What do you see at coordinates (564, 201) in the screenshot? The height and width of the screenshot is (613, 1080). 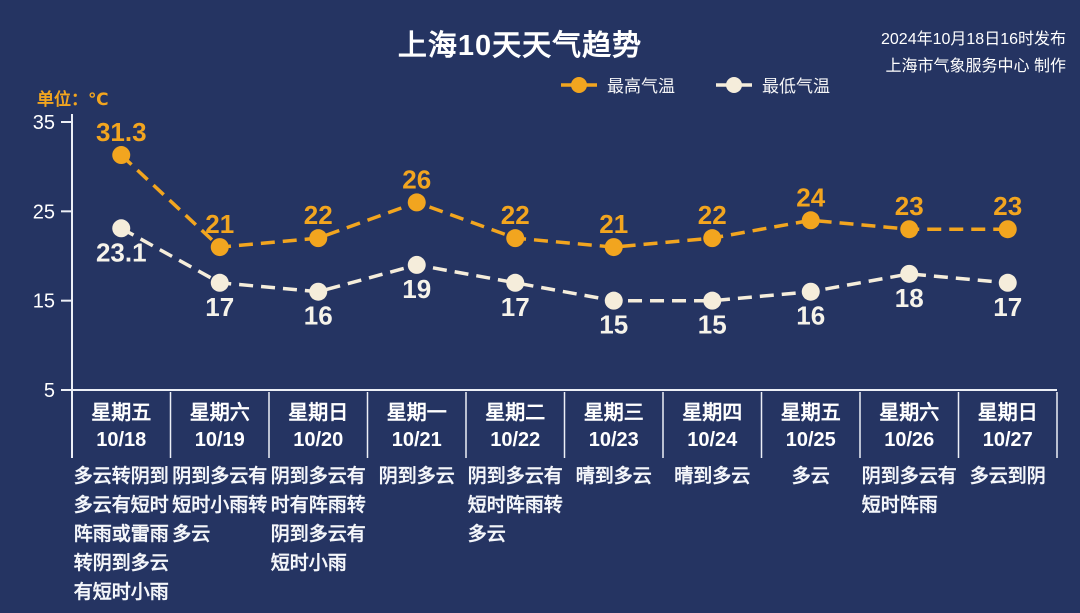 I see `max-temp-line` at bounding box center [564, 201].